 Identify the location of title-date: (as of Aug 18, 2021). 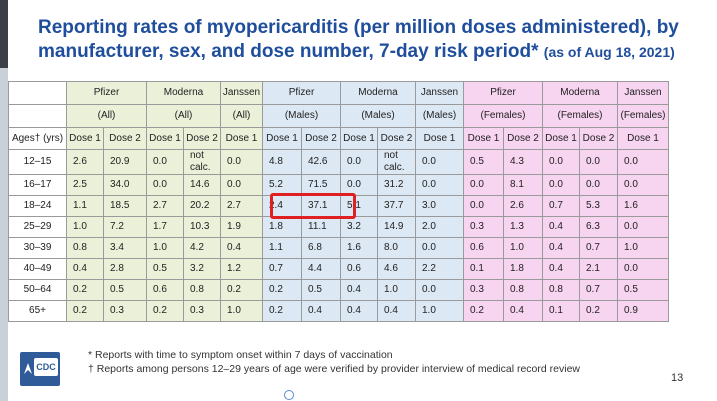
(609, 52).